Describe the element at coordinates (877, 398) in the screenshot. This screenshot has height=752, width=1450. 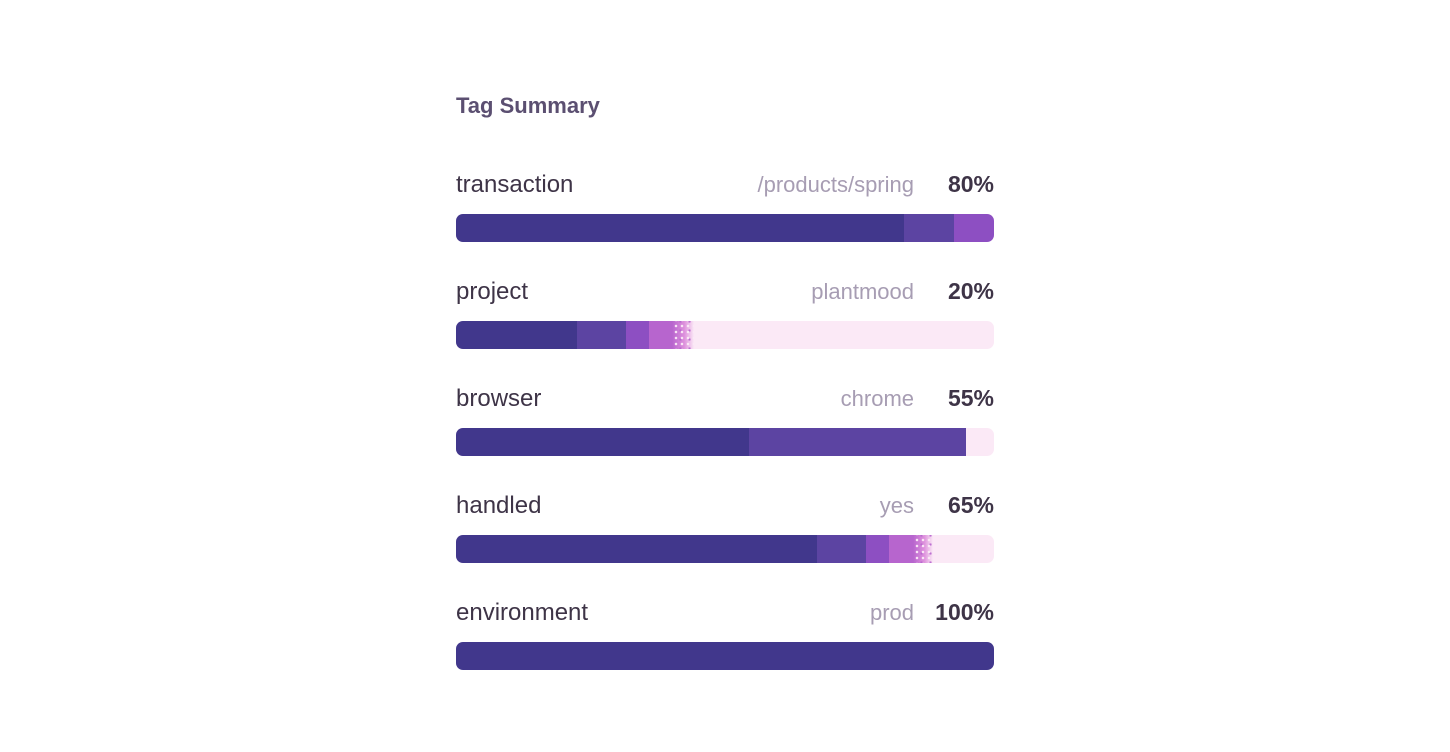
I see `tag-top-value: chrome` at that location.